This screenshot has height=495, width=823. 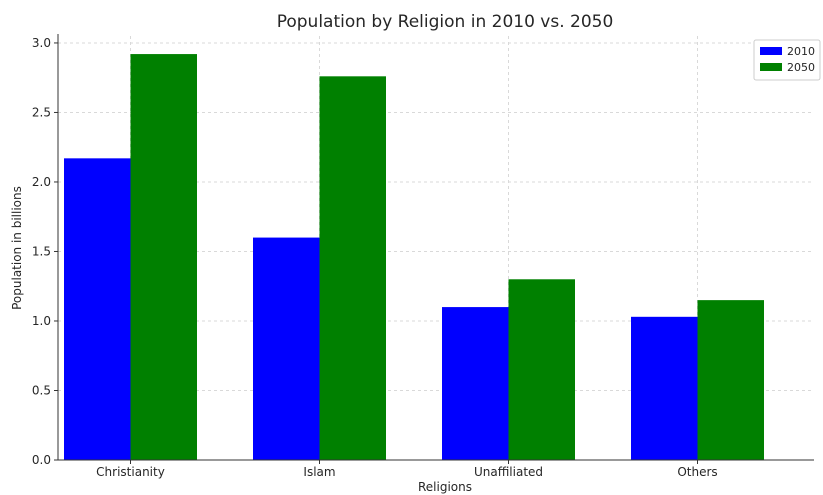 I want to click on y-tick-label: 0.5, so click(x=41, y=390).